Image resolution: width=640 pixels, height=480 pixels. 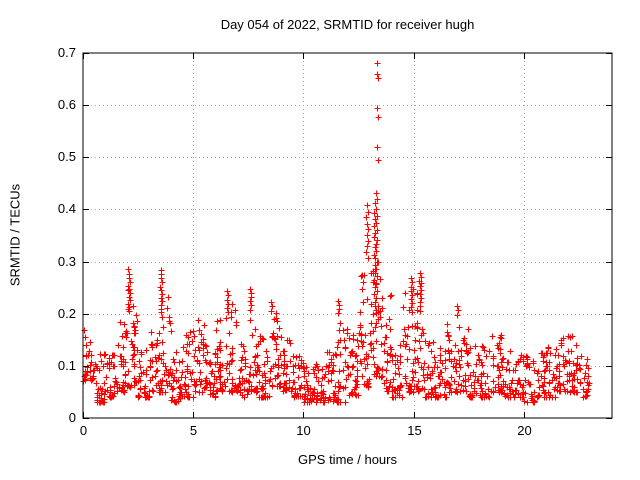 What do you see at coordinates (414, 430) in the screenshot?
I see `x-tick-label: 15` at bounding box center [414, 430].